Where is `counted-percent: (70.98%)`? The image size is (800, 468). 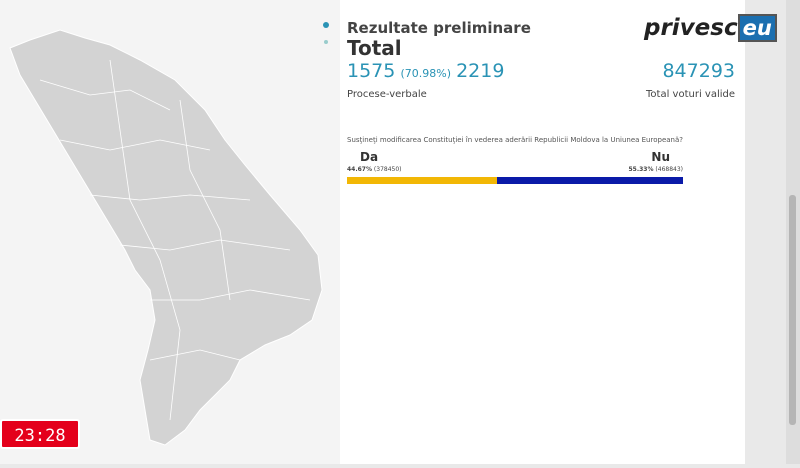 counted-percent: (70.98%) is located at coordinates (425, 73).